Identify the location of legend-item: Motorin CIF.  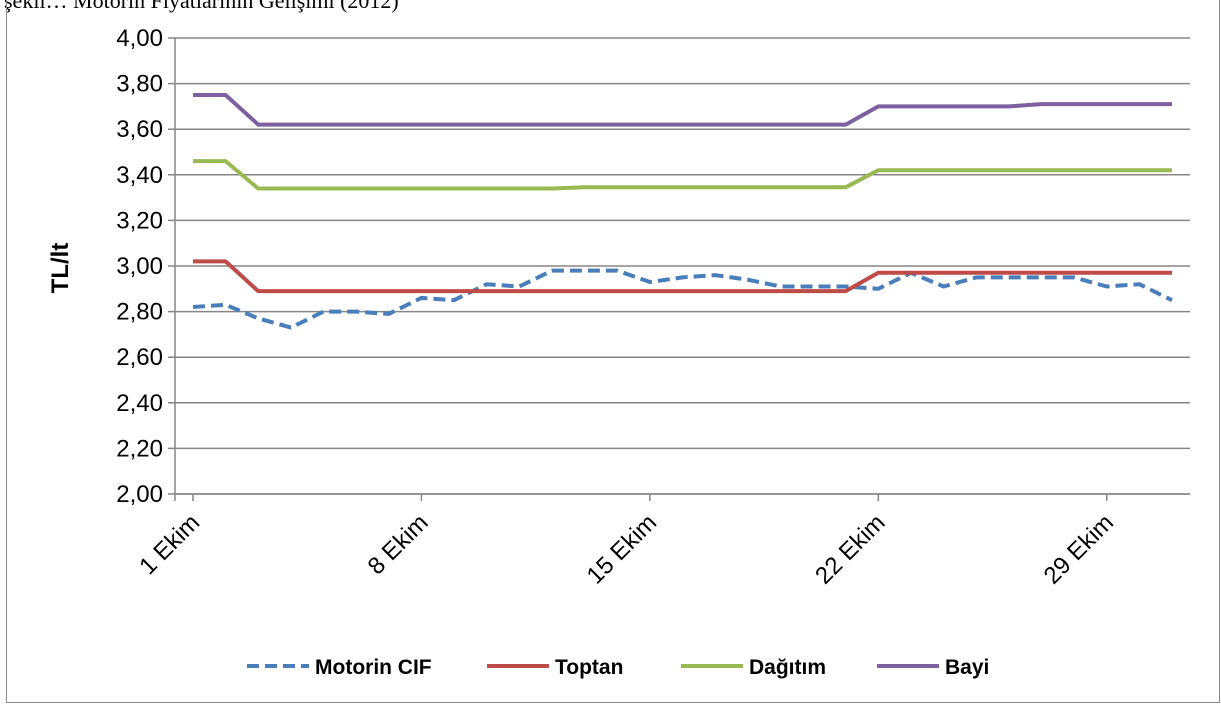
(339, 667).